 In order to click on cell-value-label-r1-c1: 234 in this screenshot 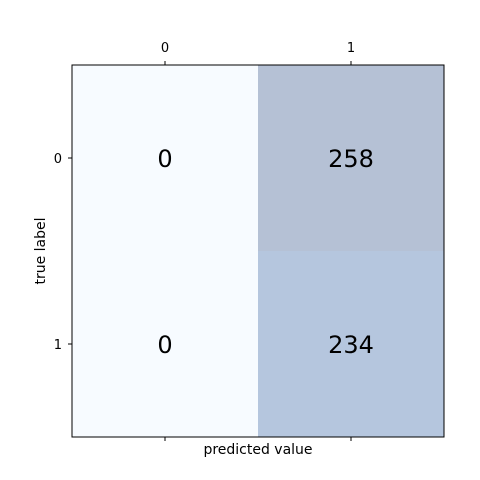, I will do `click(351, 345)`.